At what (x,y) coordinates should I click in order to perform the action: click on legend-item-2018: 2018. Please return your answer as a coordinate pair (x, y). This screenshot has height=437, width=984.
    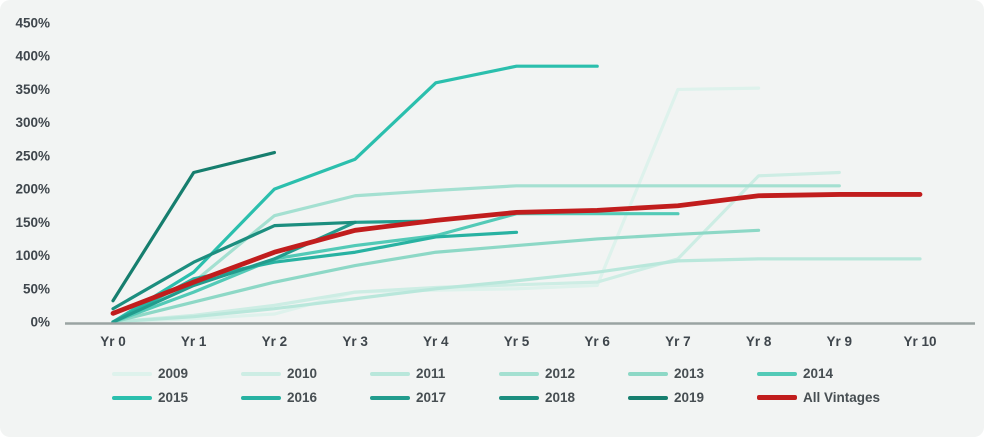
    Looking at the image, I should click on (563, 397).